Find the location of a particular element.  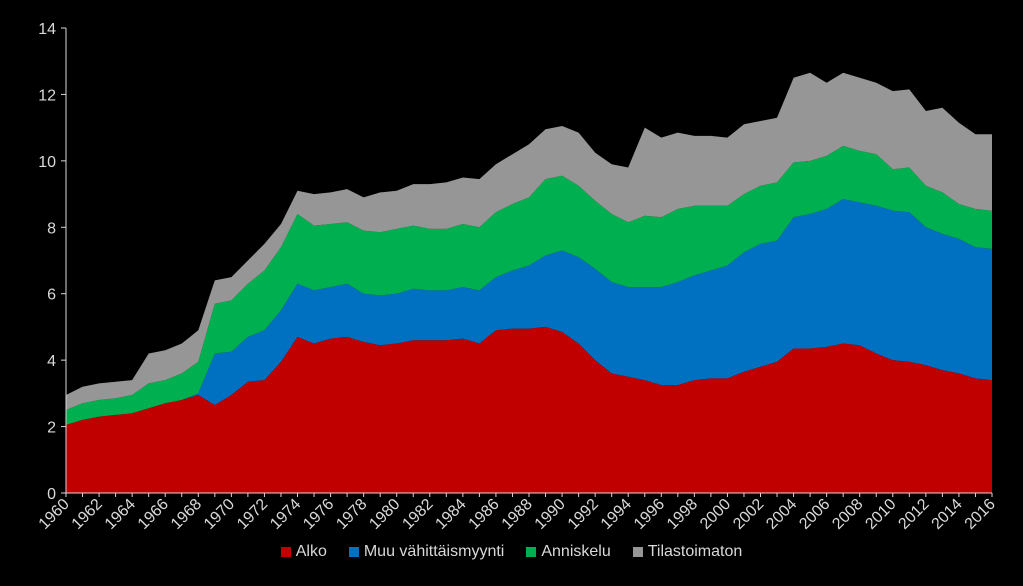

x-tick-label: 1998 is located at coordinates (682, 514).